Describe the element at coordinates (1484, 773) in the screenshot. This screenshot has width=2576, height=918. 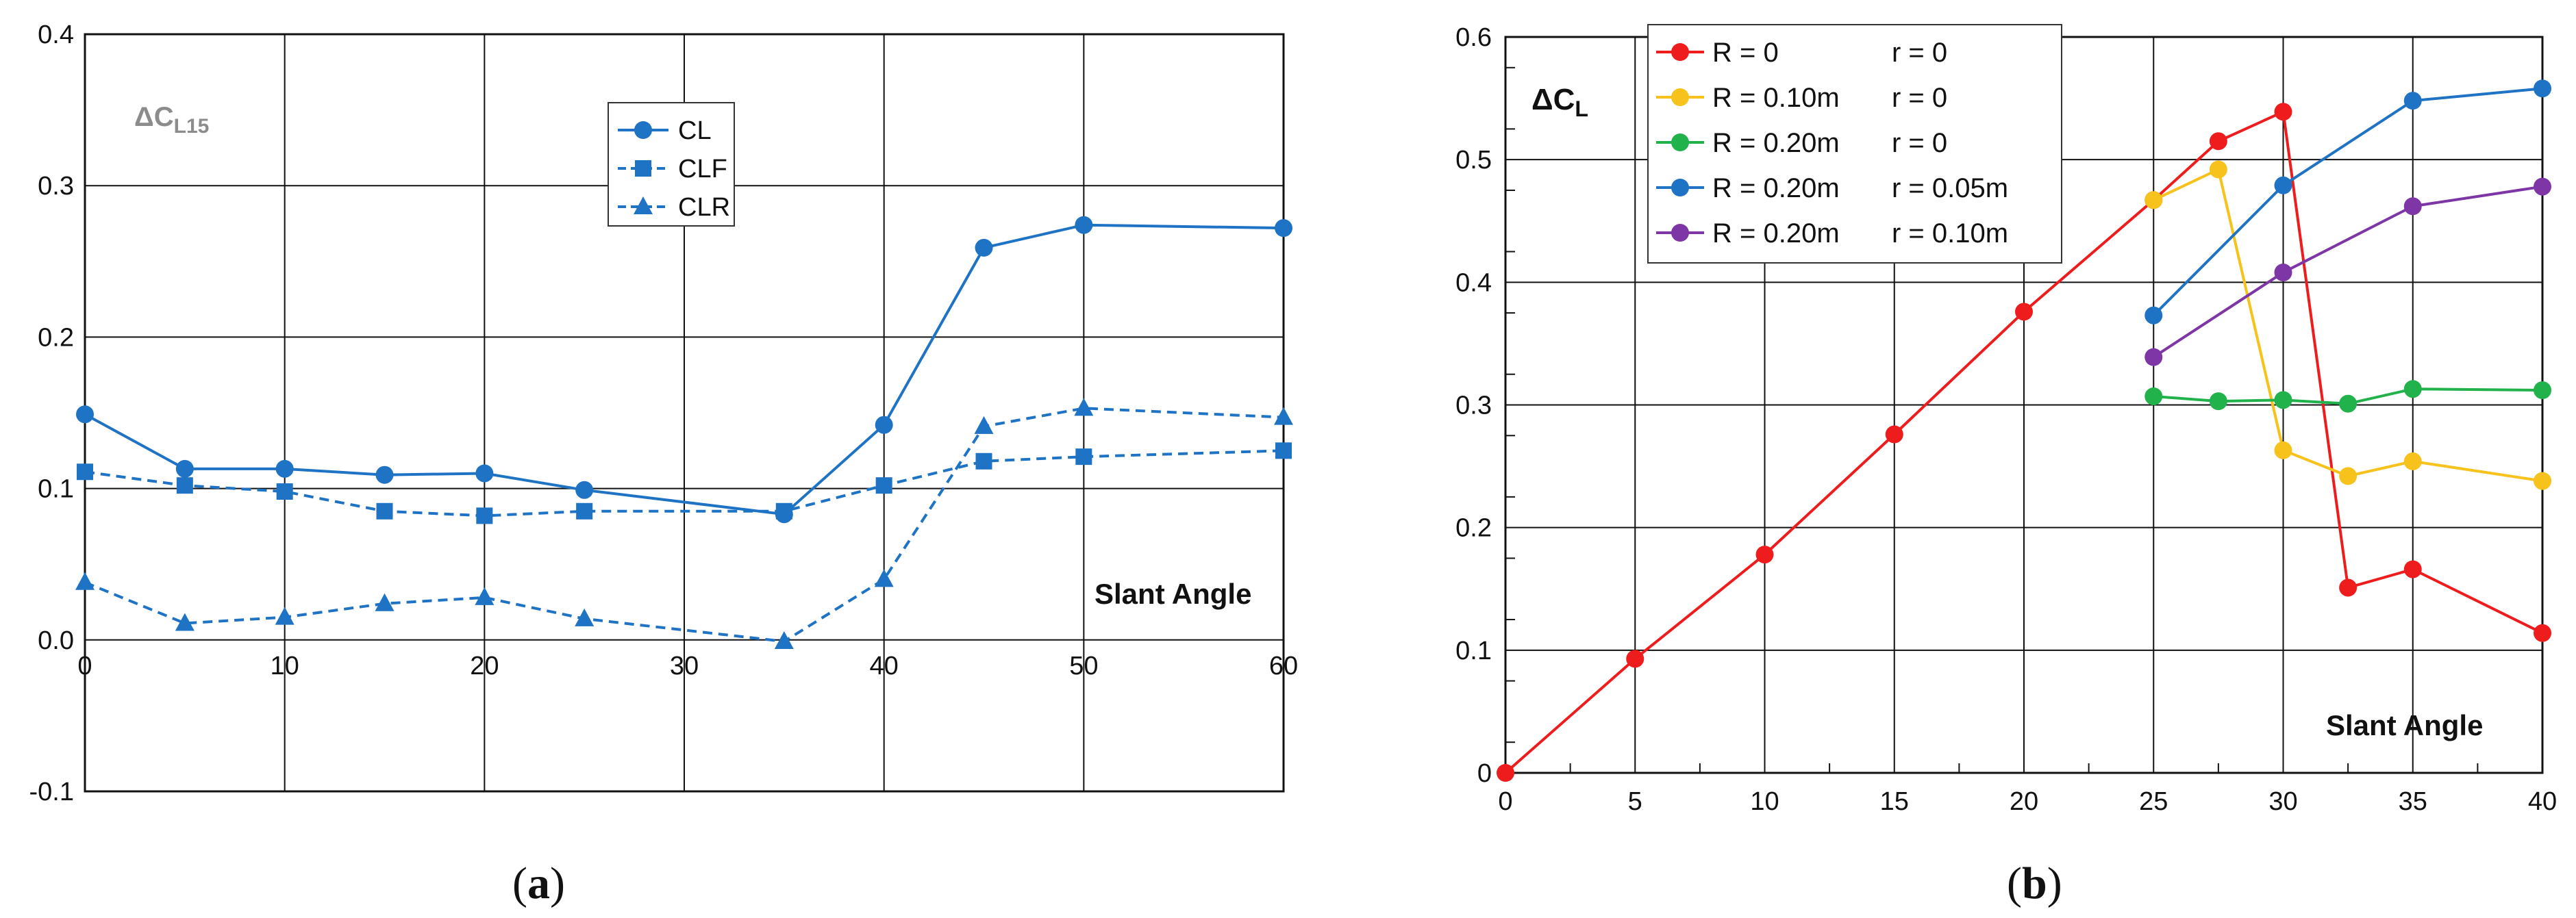
I see `chart-b-y-tick-label: 0` at that location.